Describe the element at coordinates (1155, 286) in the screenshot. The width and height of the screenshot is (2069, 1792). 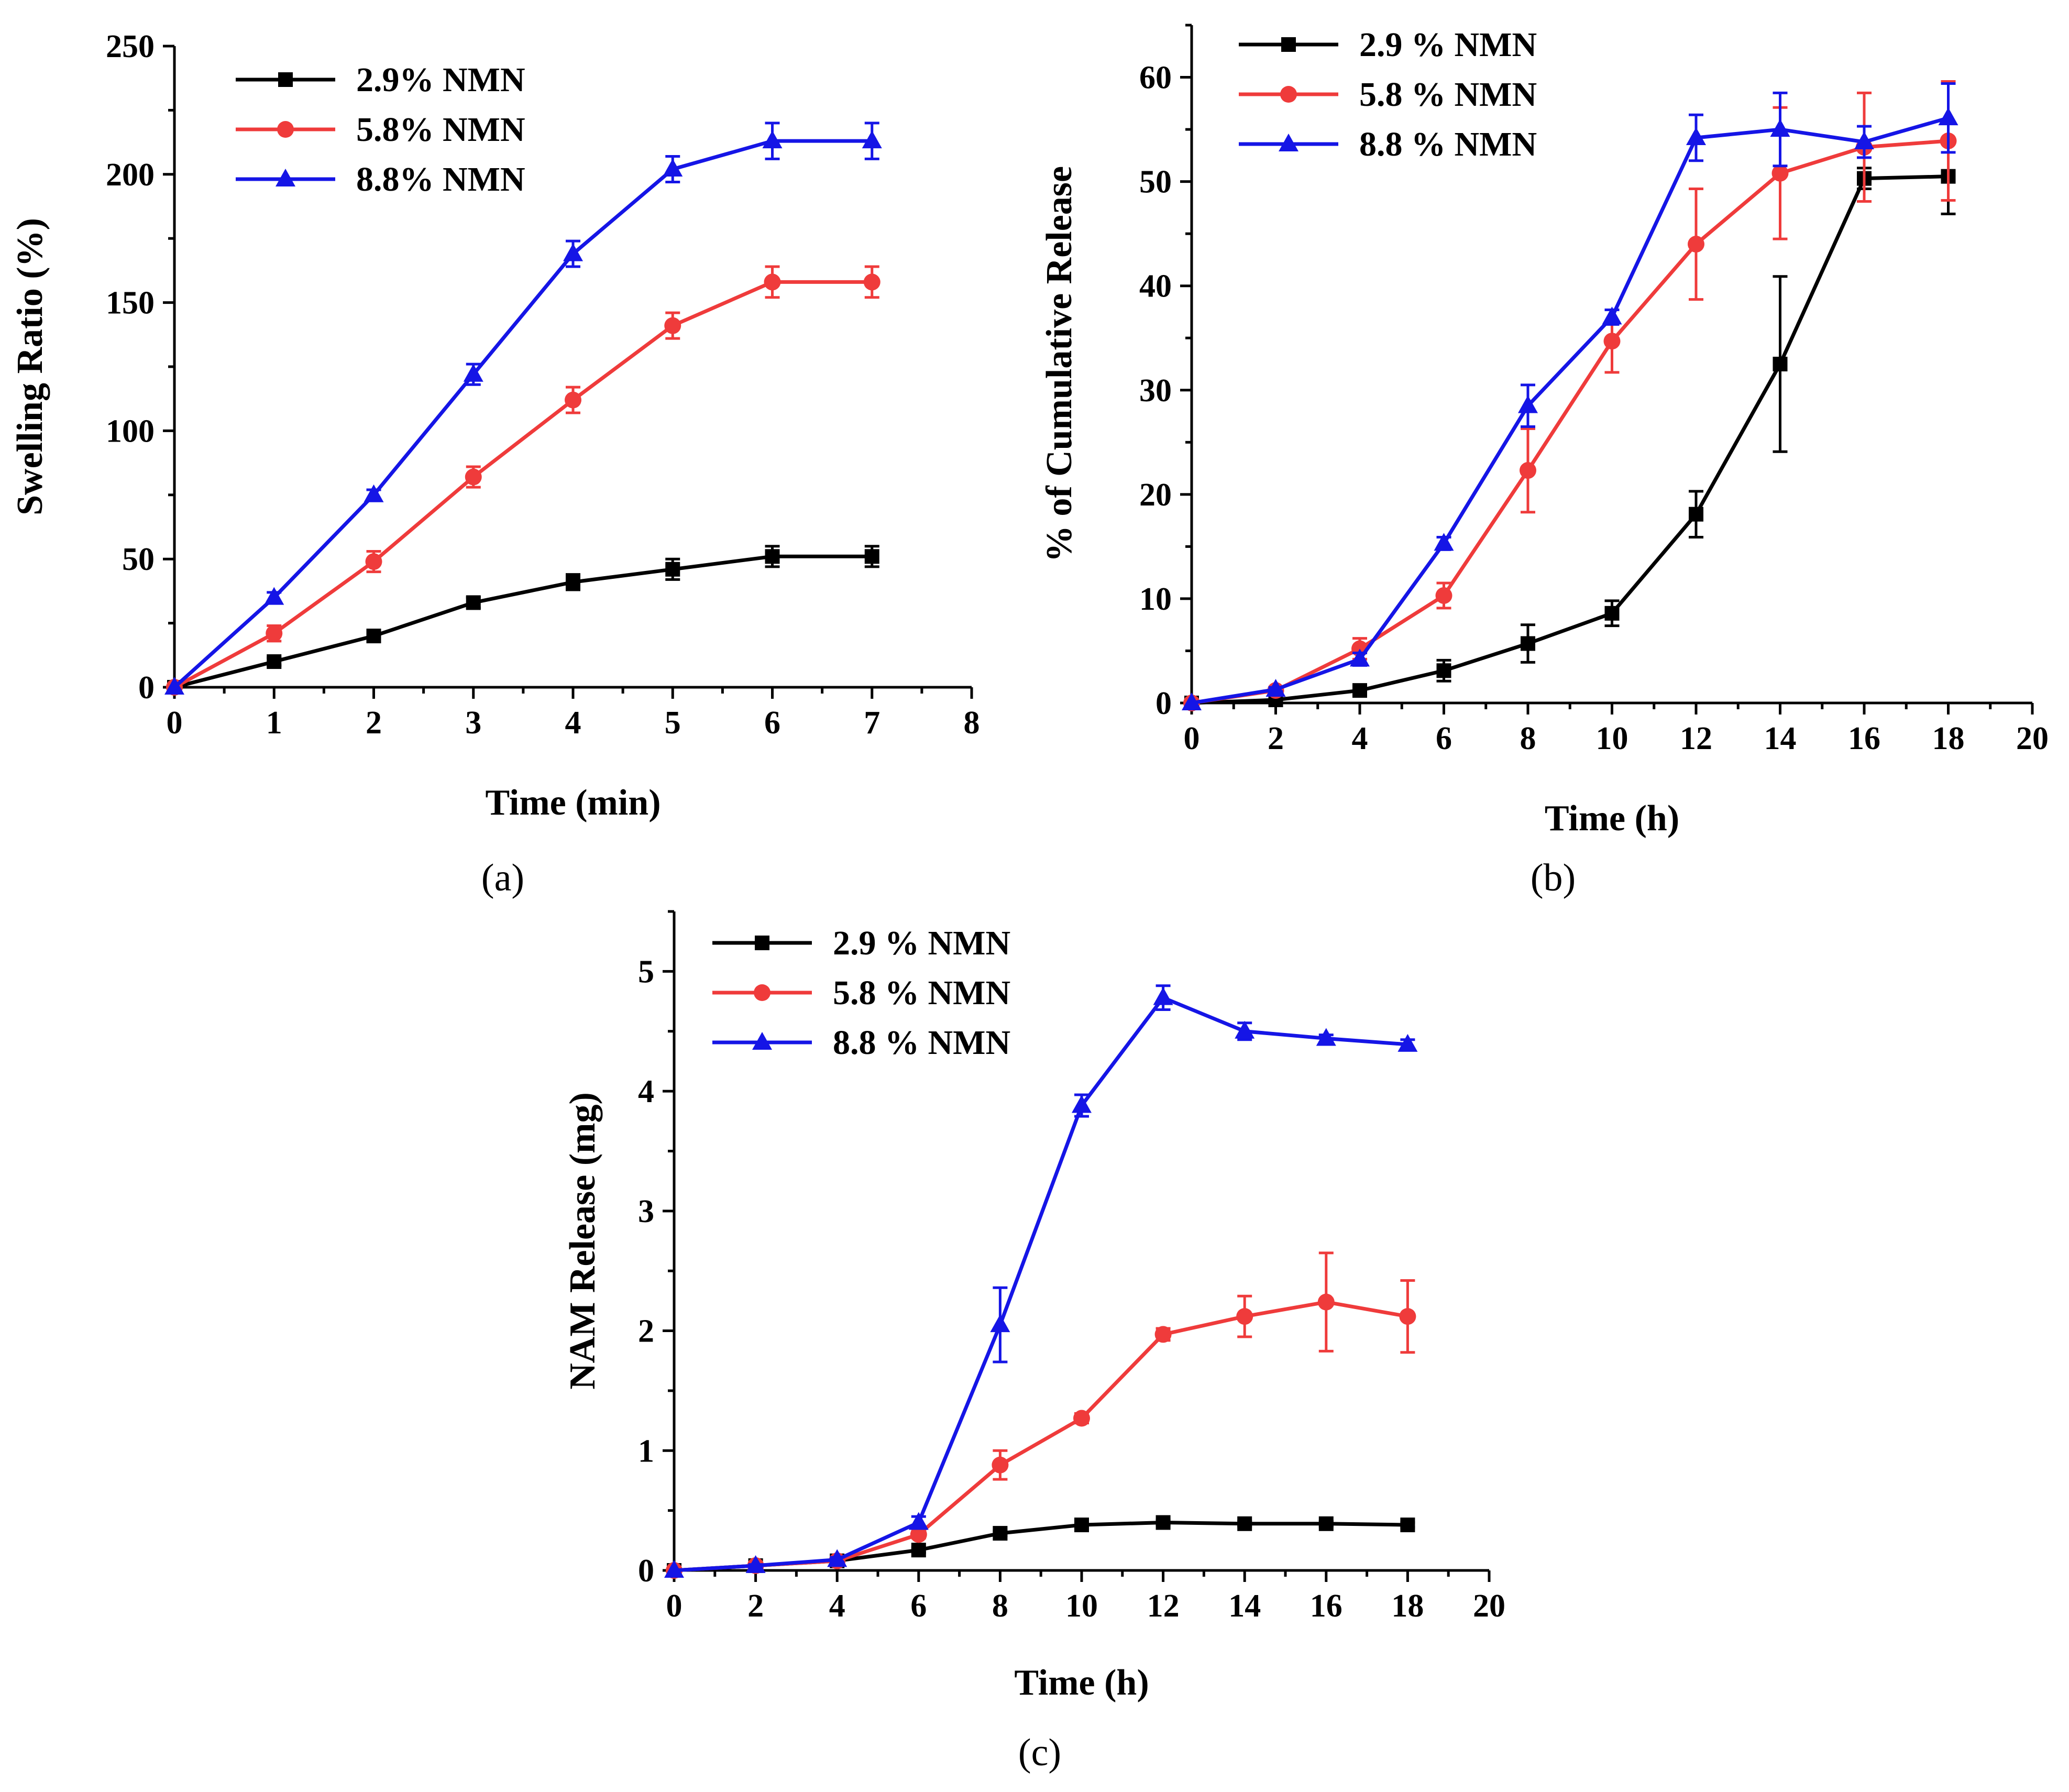
I see `y-tick-label: 40` at that location.